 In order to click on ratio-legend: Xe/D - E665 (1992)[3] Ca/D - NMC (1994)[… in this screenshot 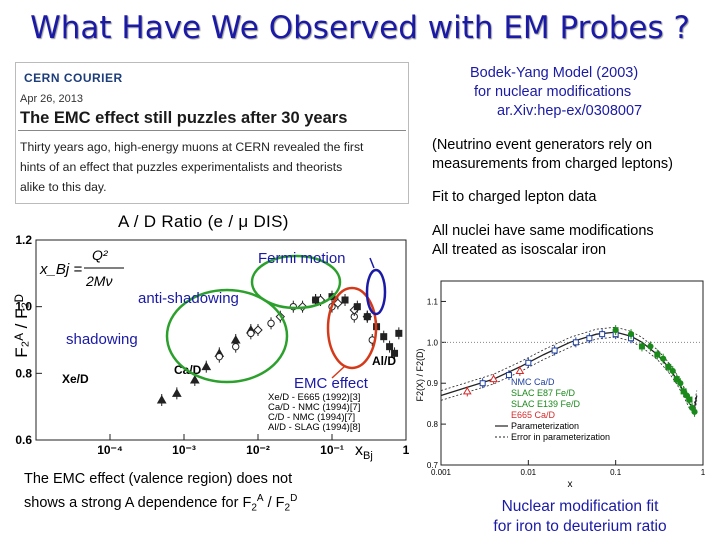, I will do `click(314, 412)`.